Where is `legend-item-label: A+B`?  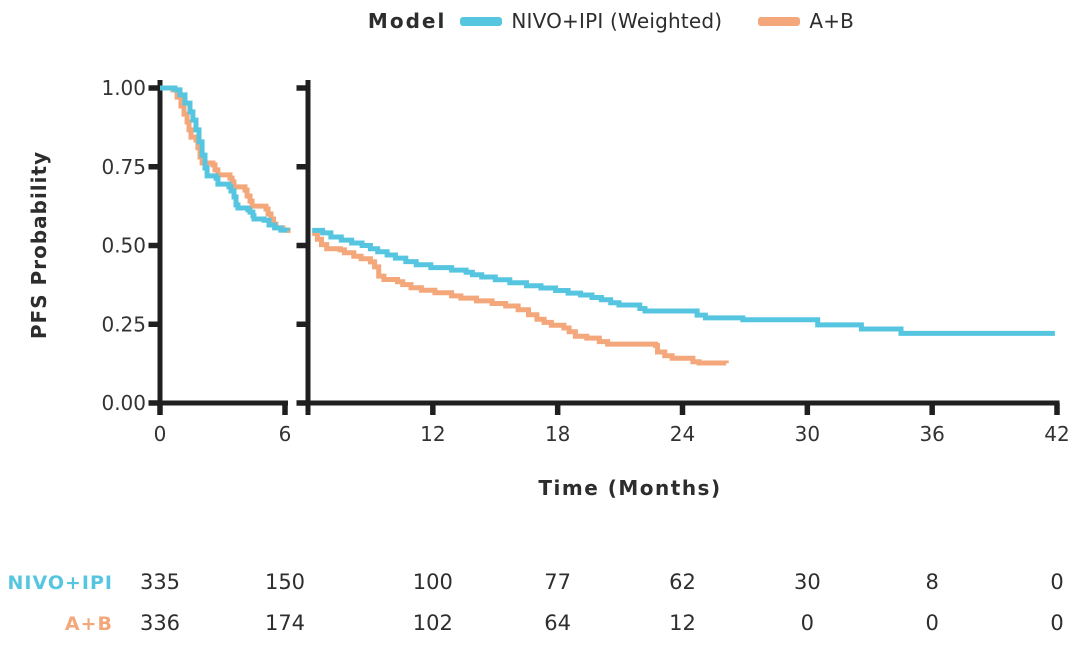 legend-item-label: A+B is located at coordinates (832, 21).